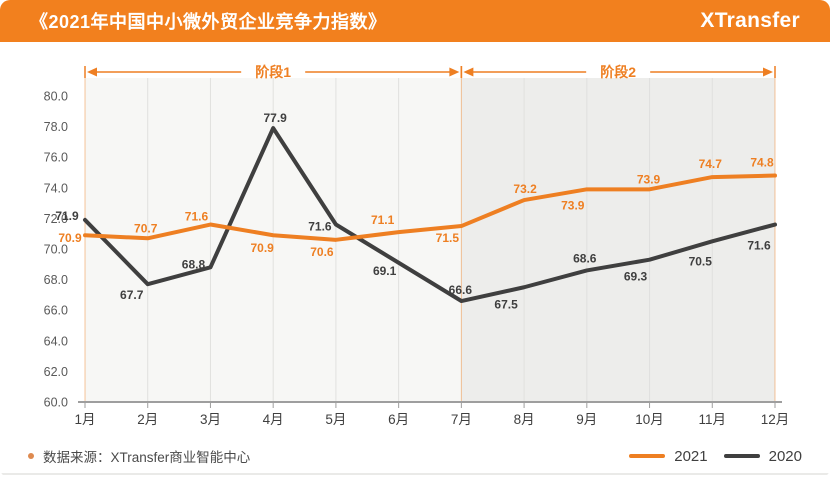  Describe the element at coordinates (448, 238) in the screenshot. I see `data-label-2021: 71.5` at that location.